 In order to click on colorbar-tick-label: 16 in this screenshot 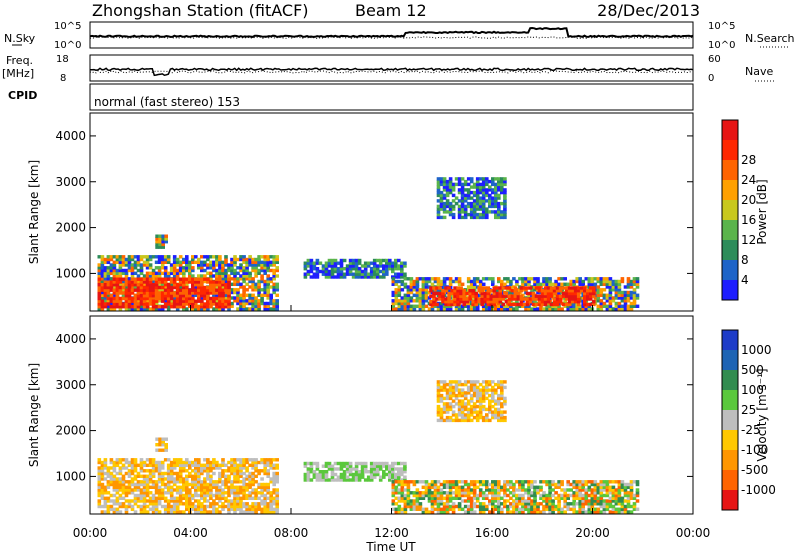, I will do `click(748, 220)`.